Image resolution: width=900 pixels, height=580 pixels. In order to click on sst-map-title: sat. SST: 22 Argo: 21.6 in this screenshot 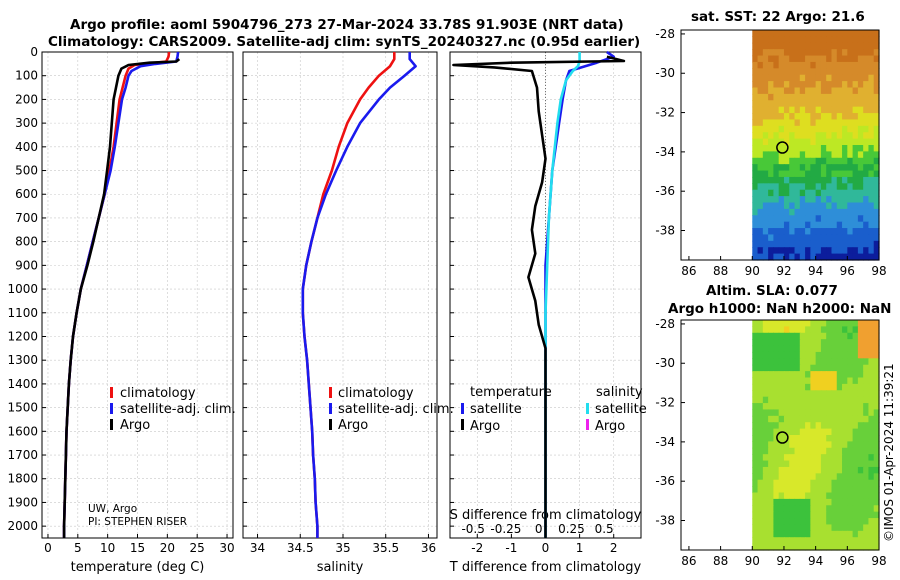, I will do `click(778, 17)`.